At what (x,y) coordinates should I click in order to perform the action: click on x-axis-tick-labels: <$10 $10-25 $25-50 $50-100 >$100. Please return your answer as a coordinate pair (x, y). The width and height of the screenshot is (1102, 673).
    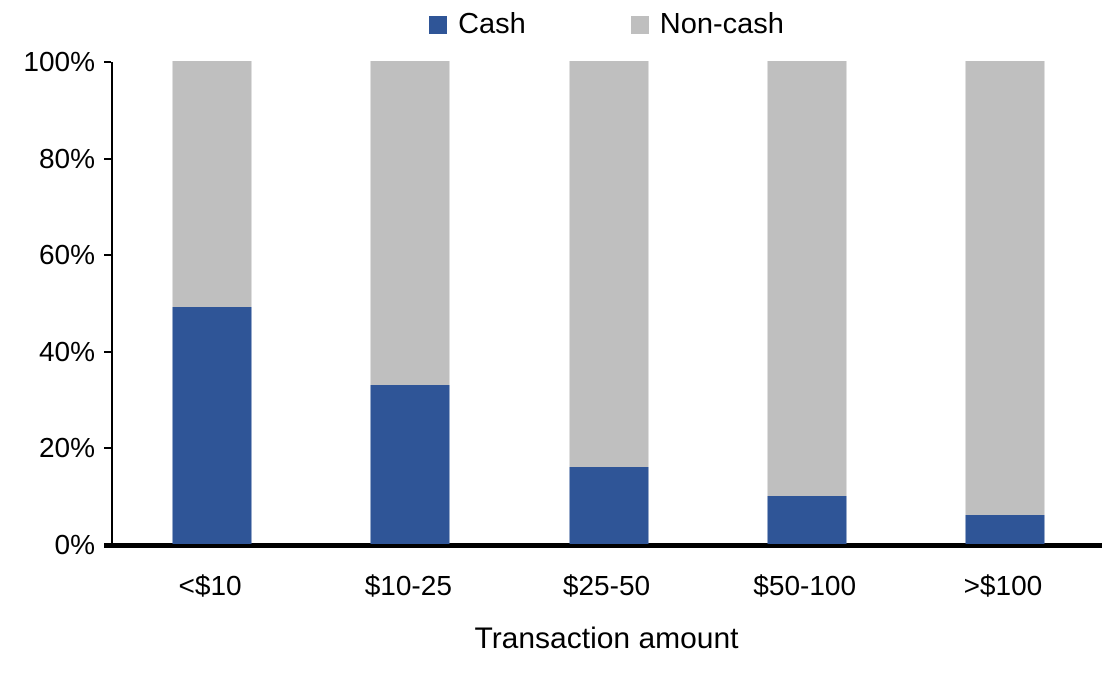
    Looking at the image, I should click on (606, 589).